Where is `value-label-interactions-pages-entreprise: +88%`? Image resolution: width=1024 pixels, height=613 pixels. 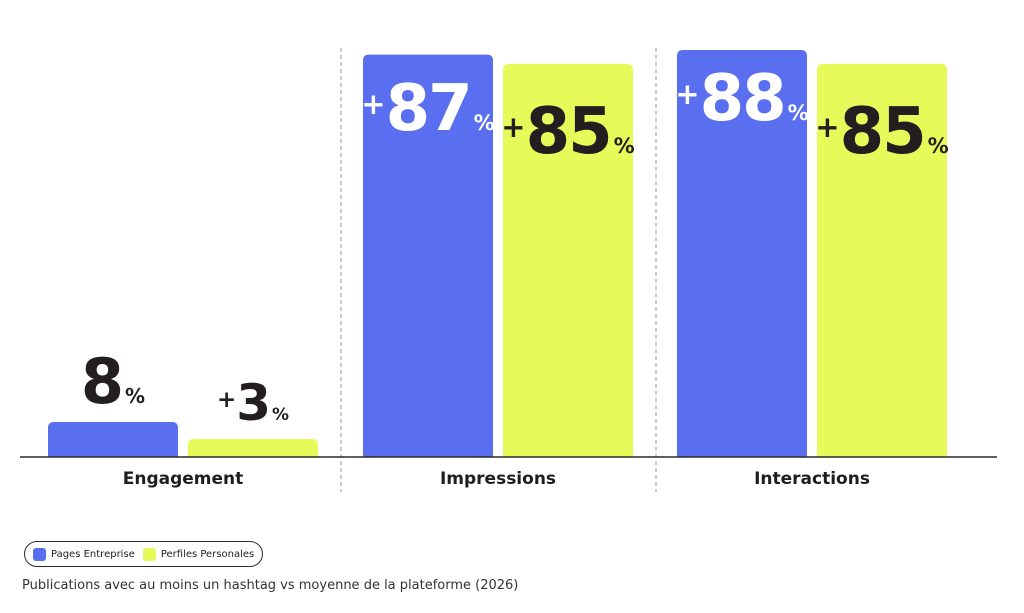 value-label-interactions-pages-entreprise: +88% is located at coordinates (741, 99).